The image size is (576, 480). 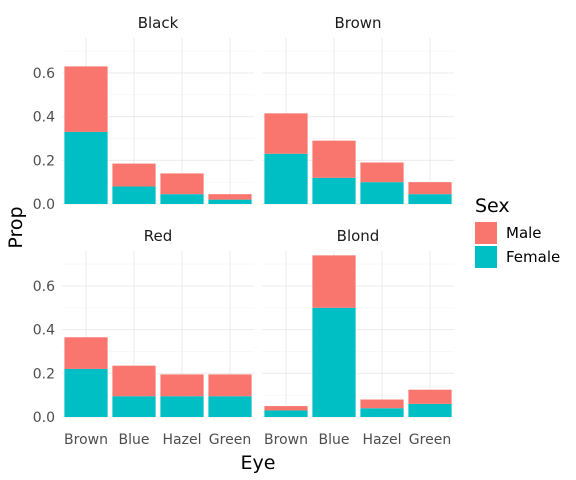 What do you see at coordinates (158, 236) in the screenshot?
I see `panel-title-red: Red` at bounding box center [158, 236].